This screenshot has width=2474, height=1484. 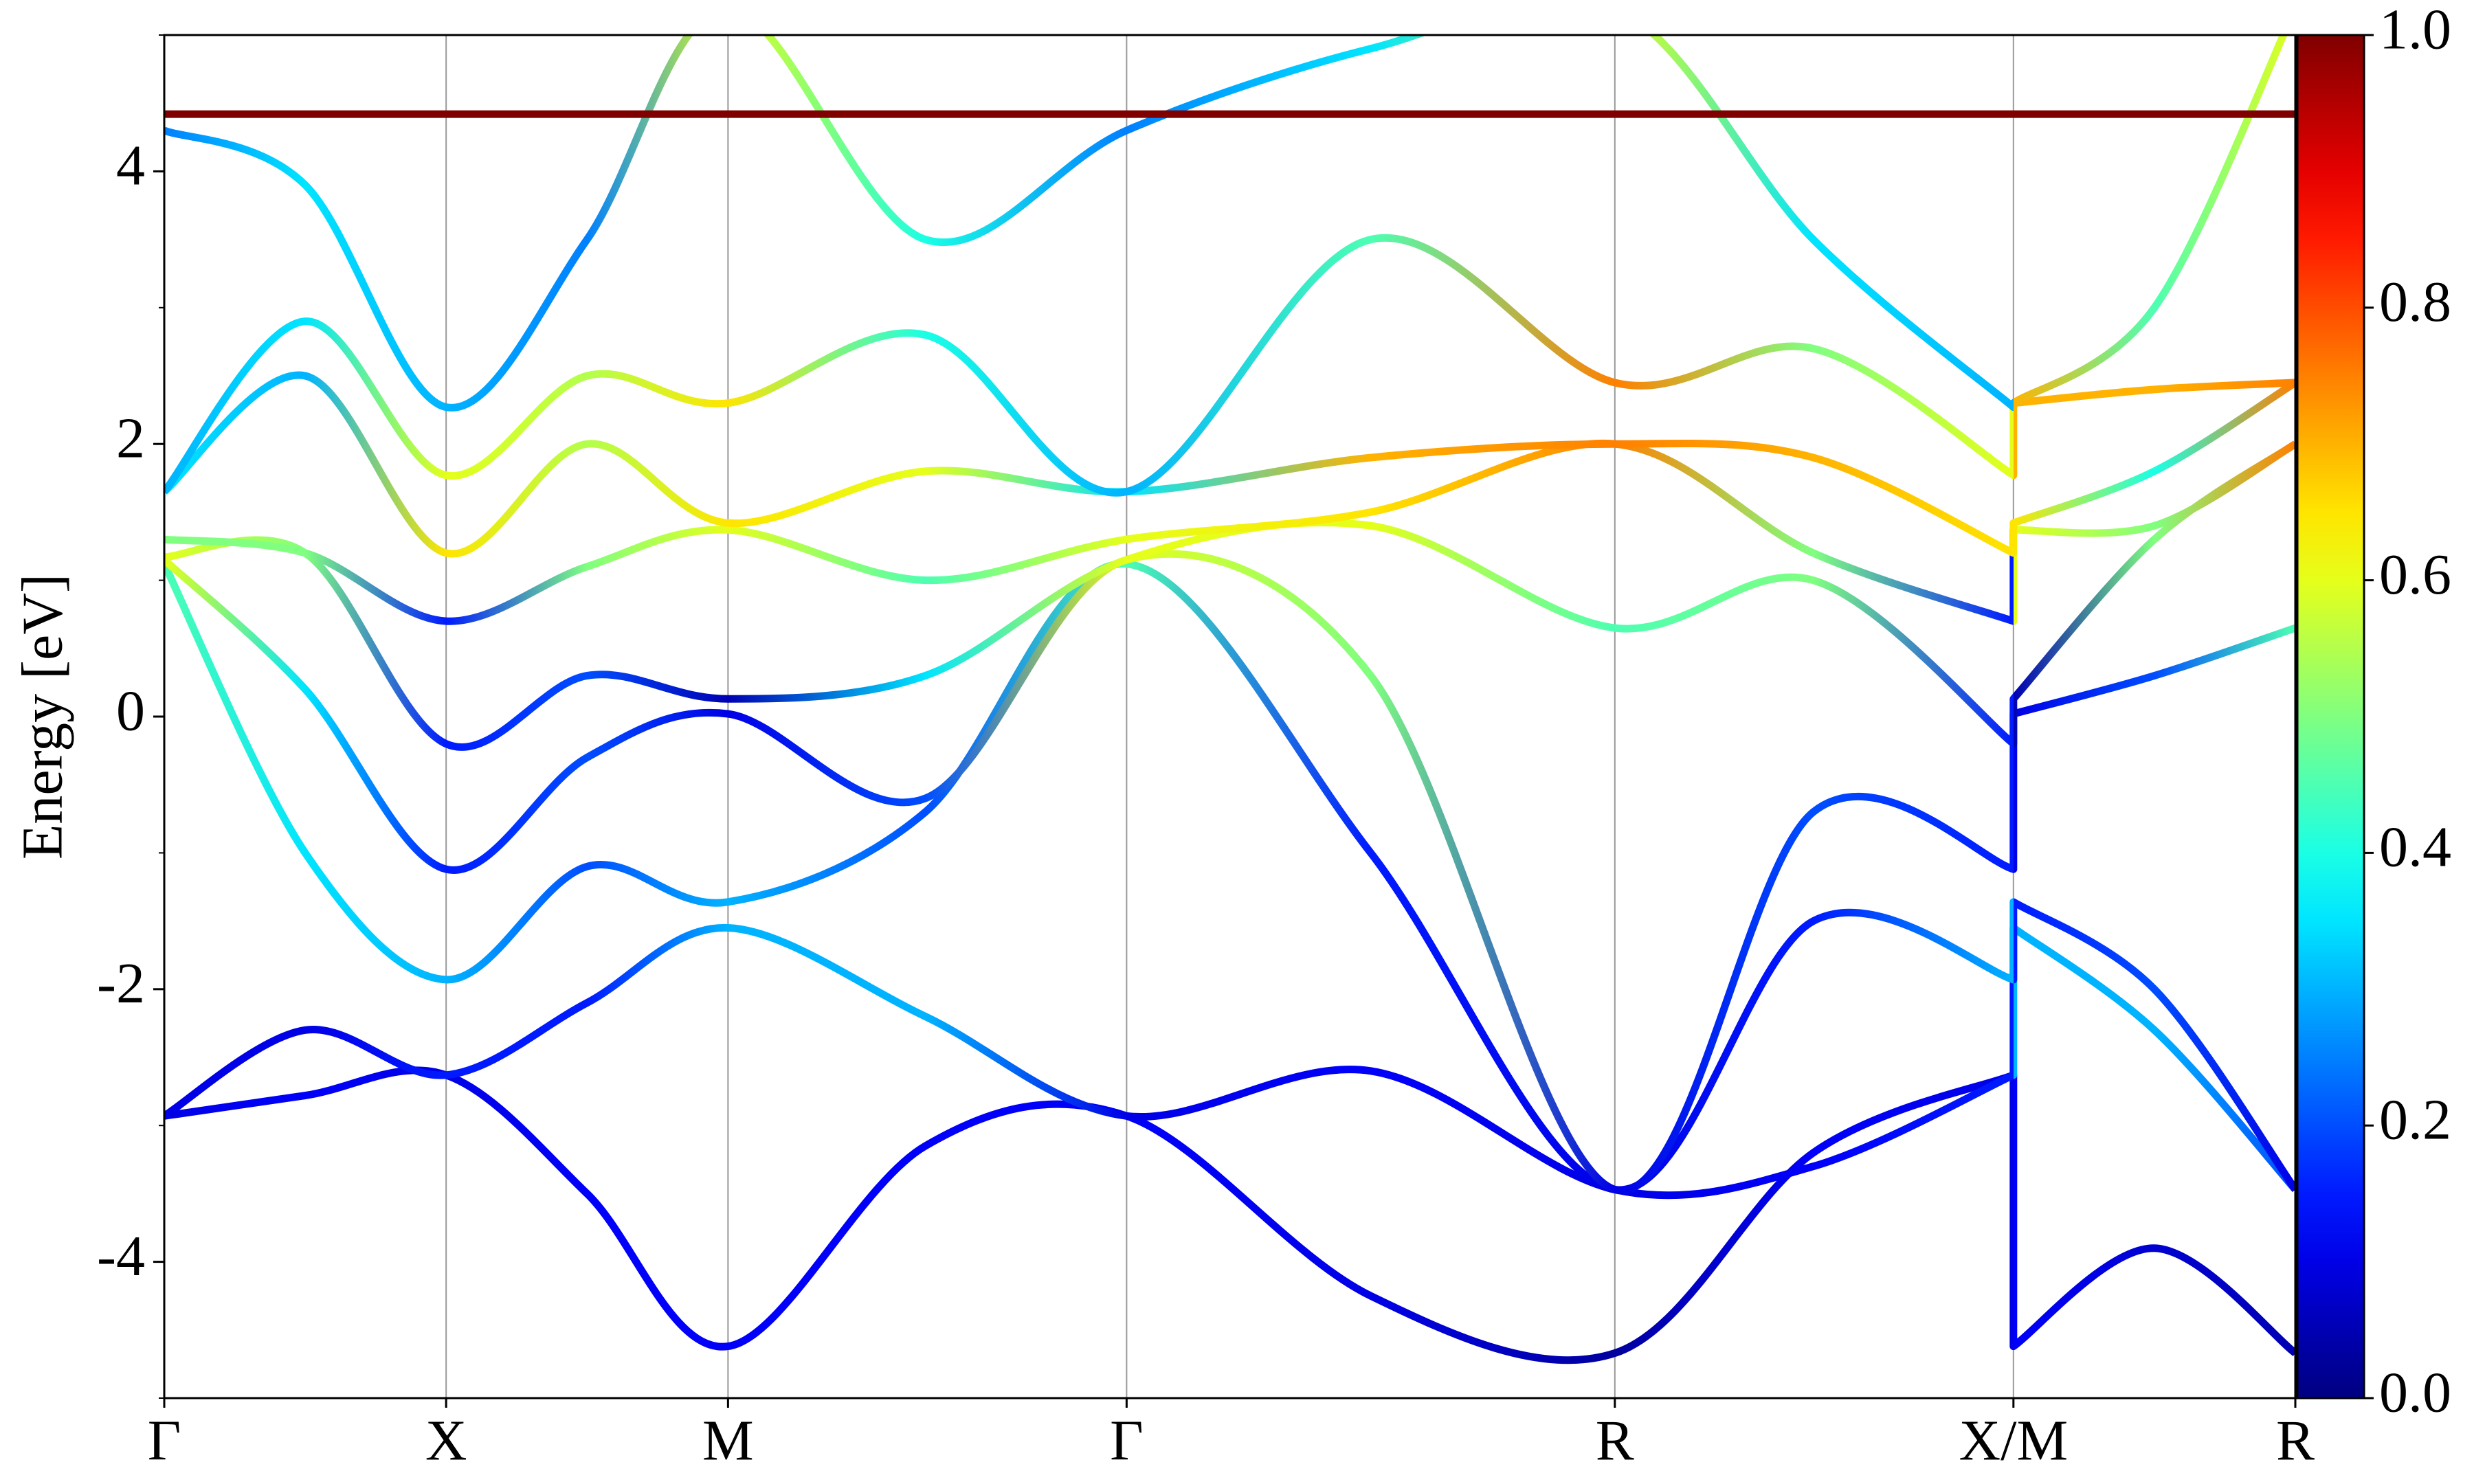 I want to click on x-tick-label: M, so click(x=728, y=1440).